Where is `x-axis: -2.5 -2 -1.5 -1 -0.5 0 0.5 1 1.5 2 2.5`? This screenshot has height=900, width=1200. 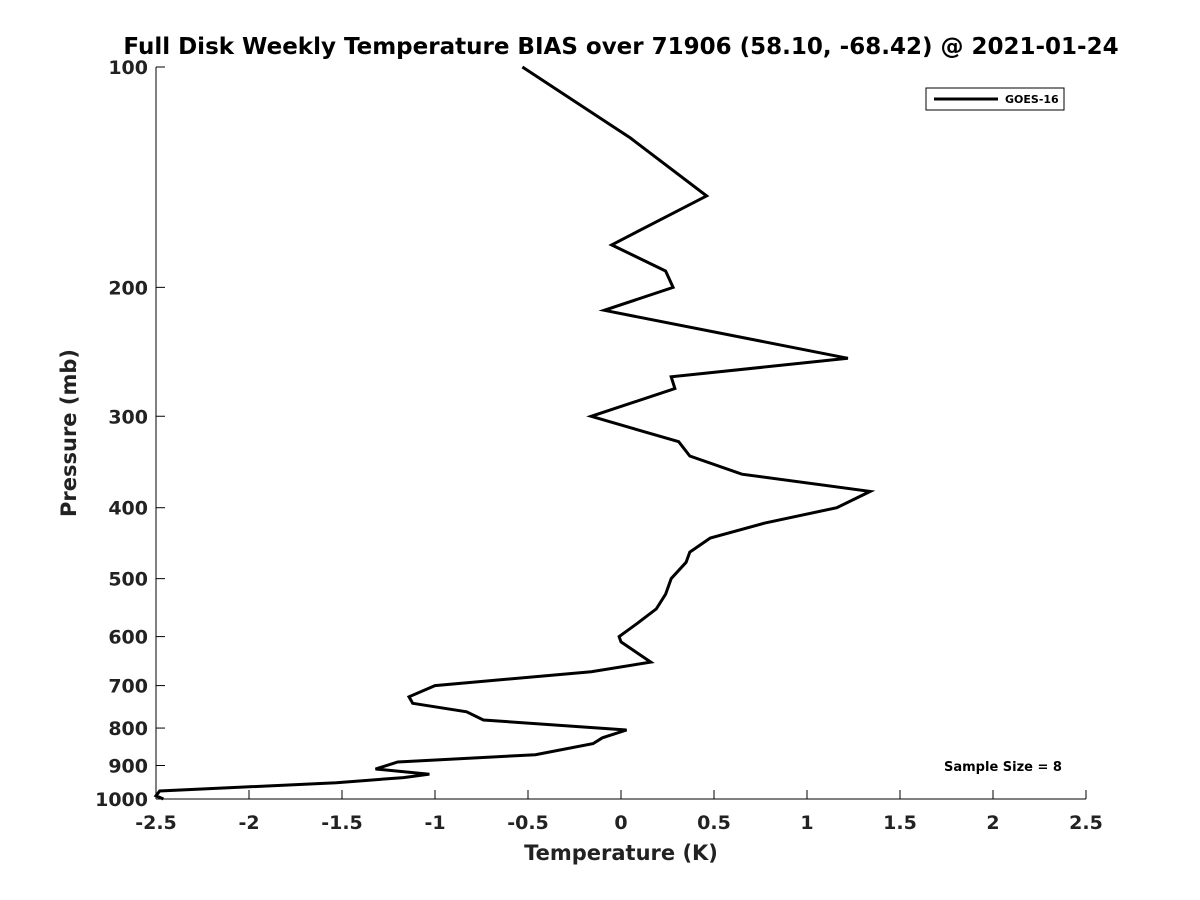 x-axis: -2.5 -2 -1.5 -1 -0.5 0 0.5 1 1.5 2 2.5 is located at coordinates (619, 812).